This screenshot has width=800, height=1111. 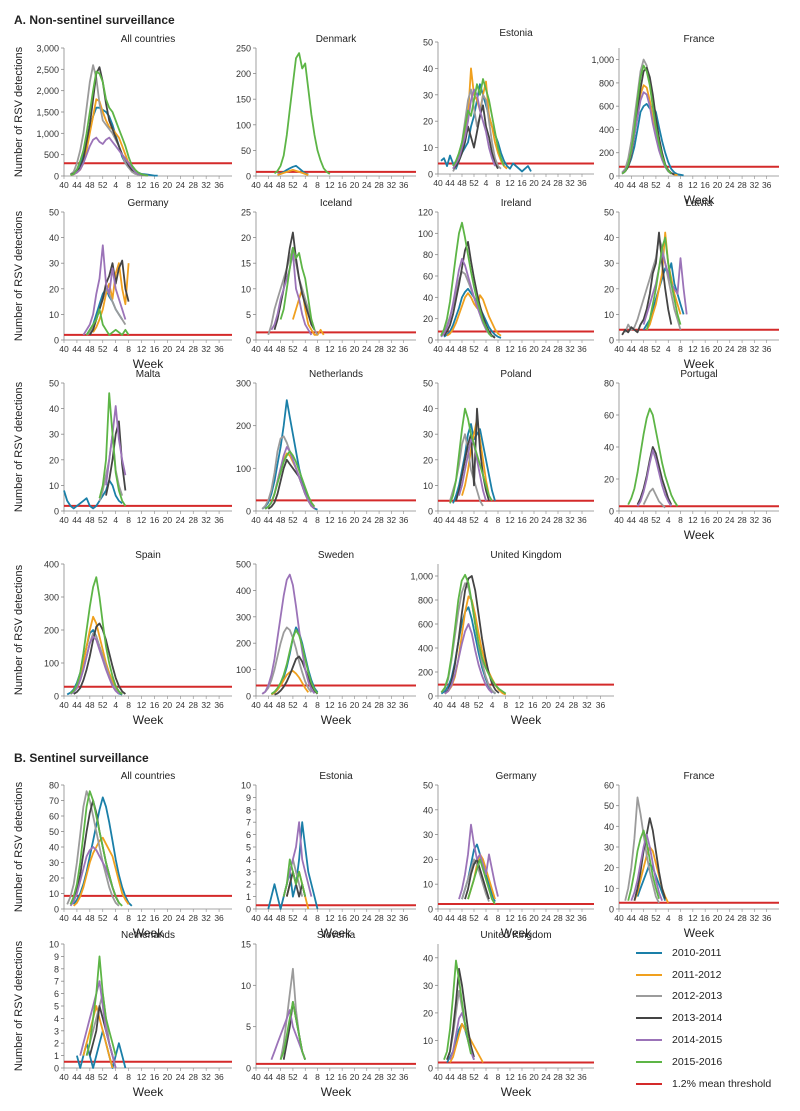 What do you see at coordinates (425, 213) in the screenshot?
I see `y-tick-label: 120` at bounding box center [425, 213].